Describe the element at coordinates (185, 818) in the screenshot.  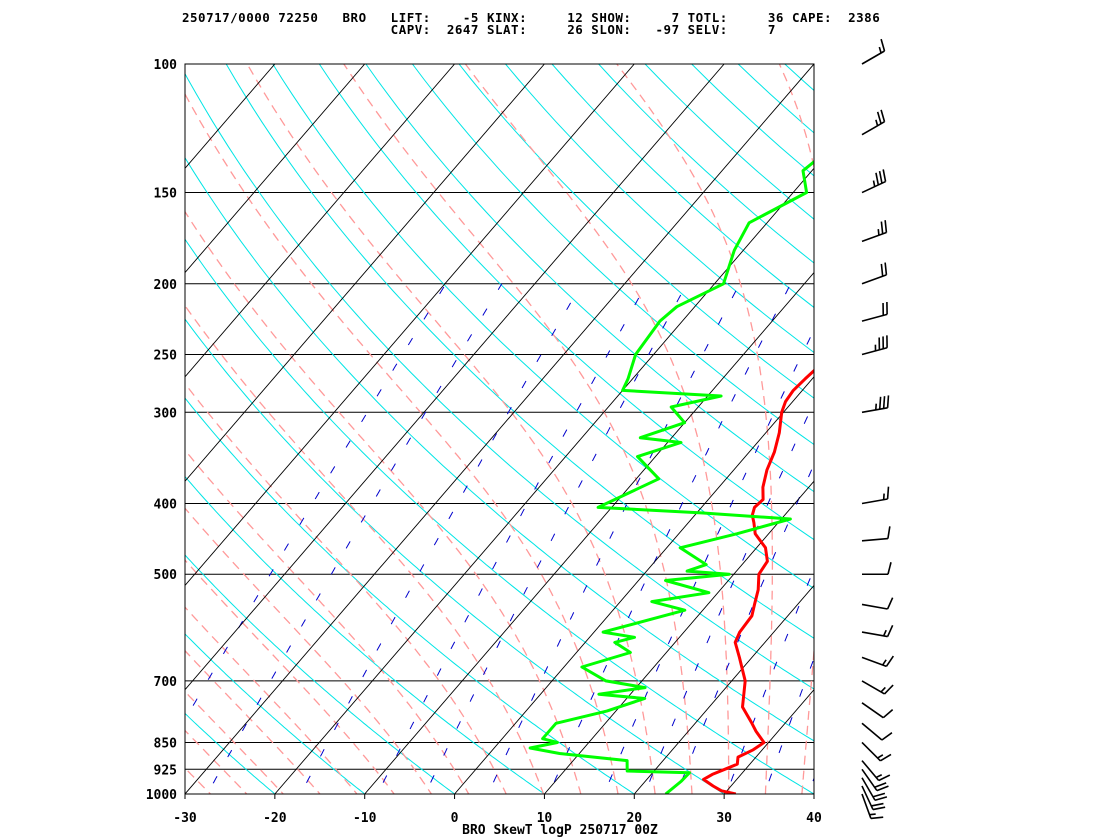
I see `temperature-tick-label: -30` at that location.